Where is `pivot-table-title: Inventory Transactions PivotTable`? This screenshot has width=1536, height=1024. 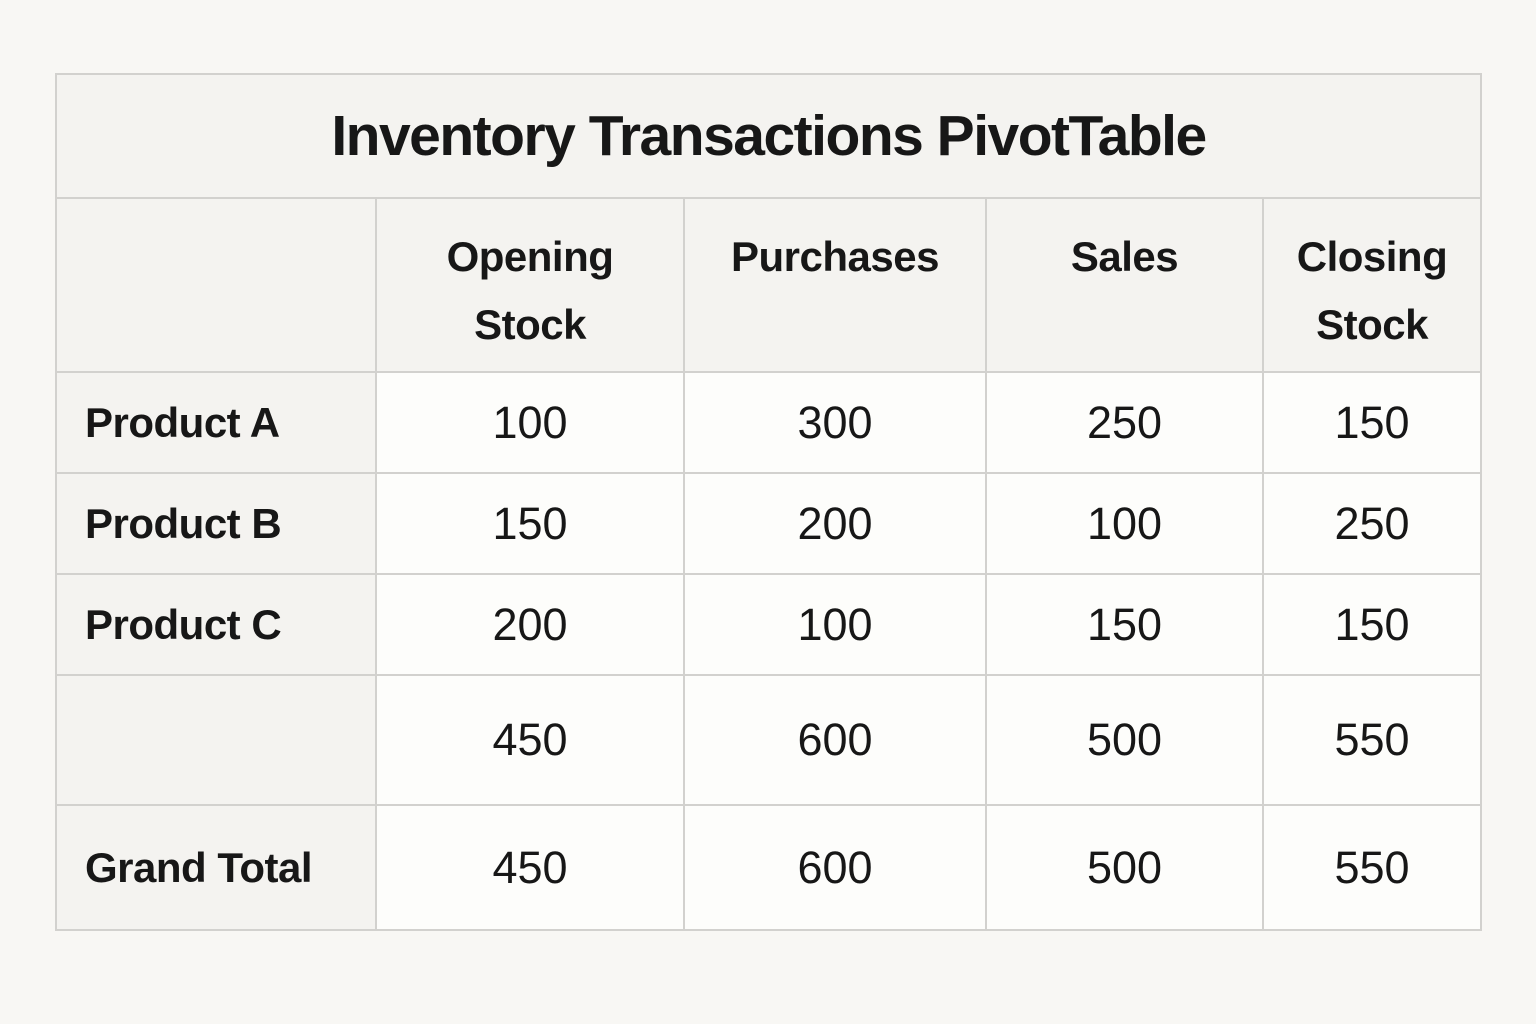
pivot-table-title: Inventory Transactions PivotTable is located at coordinates (768, 136).